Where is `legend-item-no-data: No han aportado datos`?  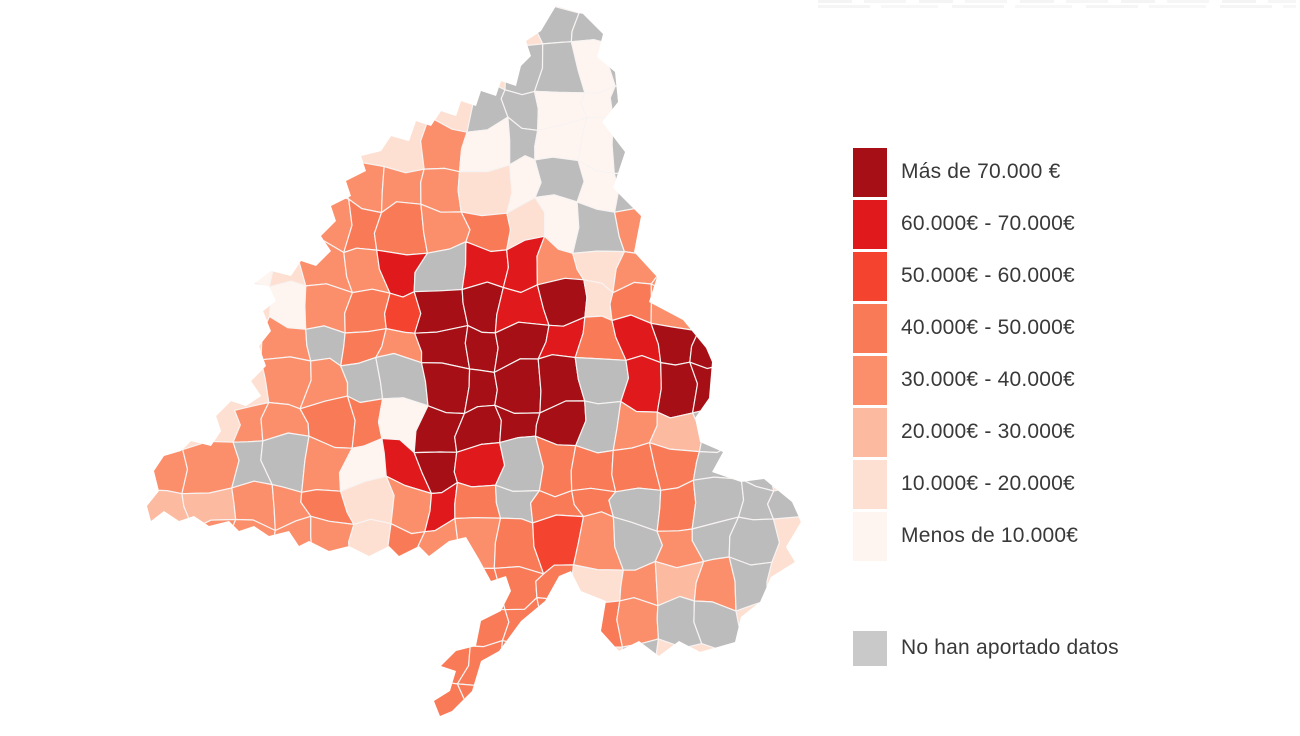 legend-item-no-data: No han aportado datos is located at coordinates (1018, 648).